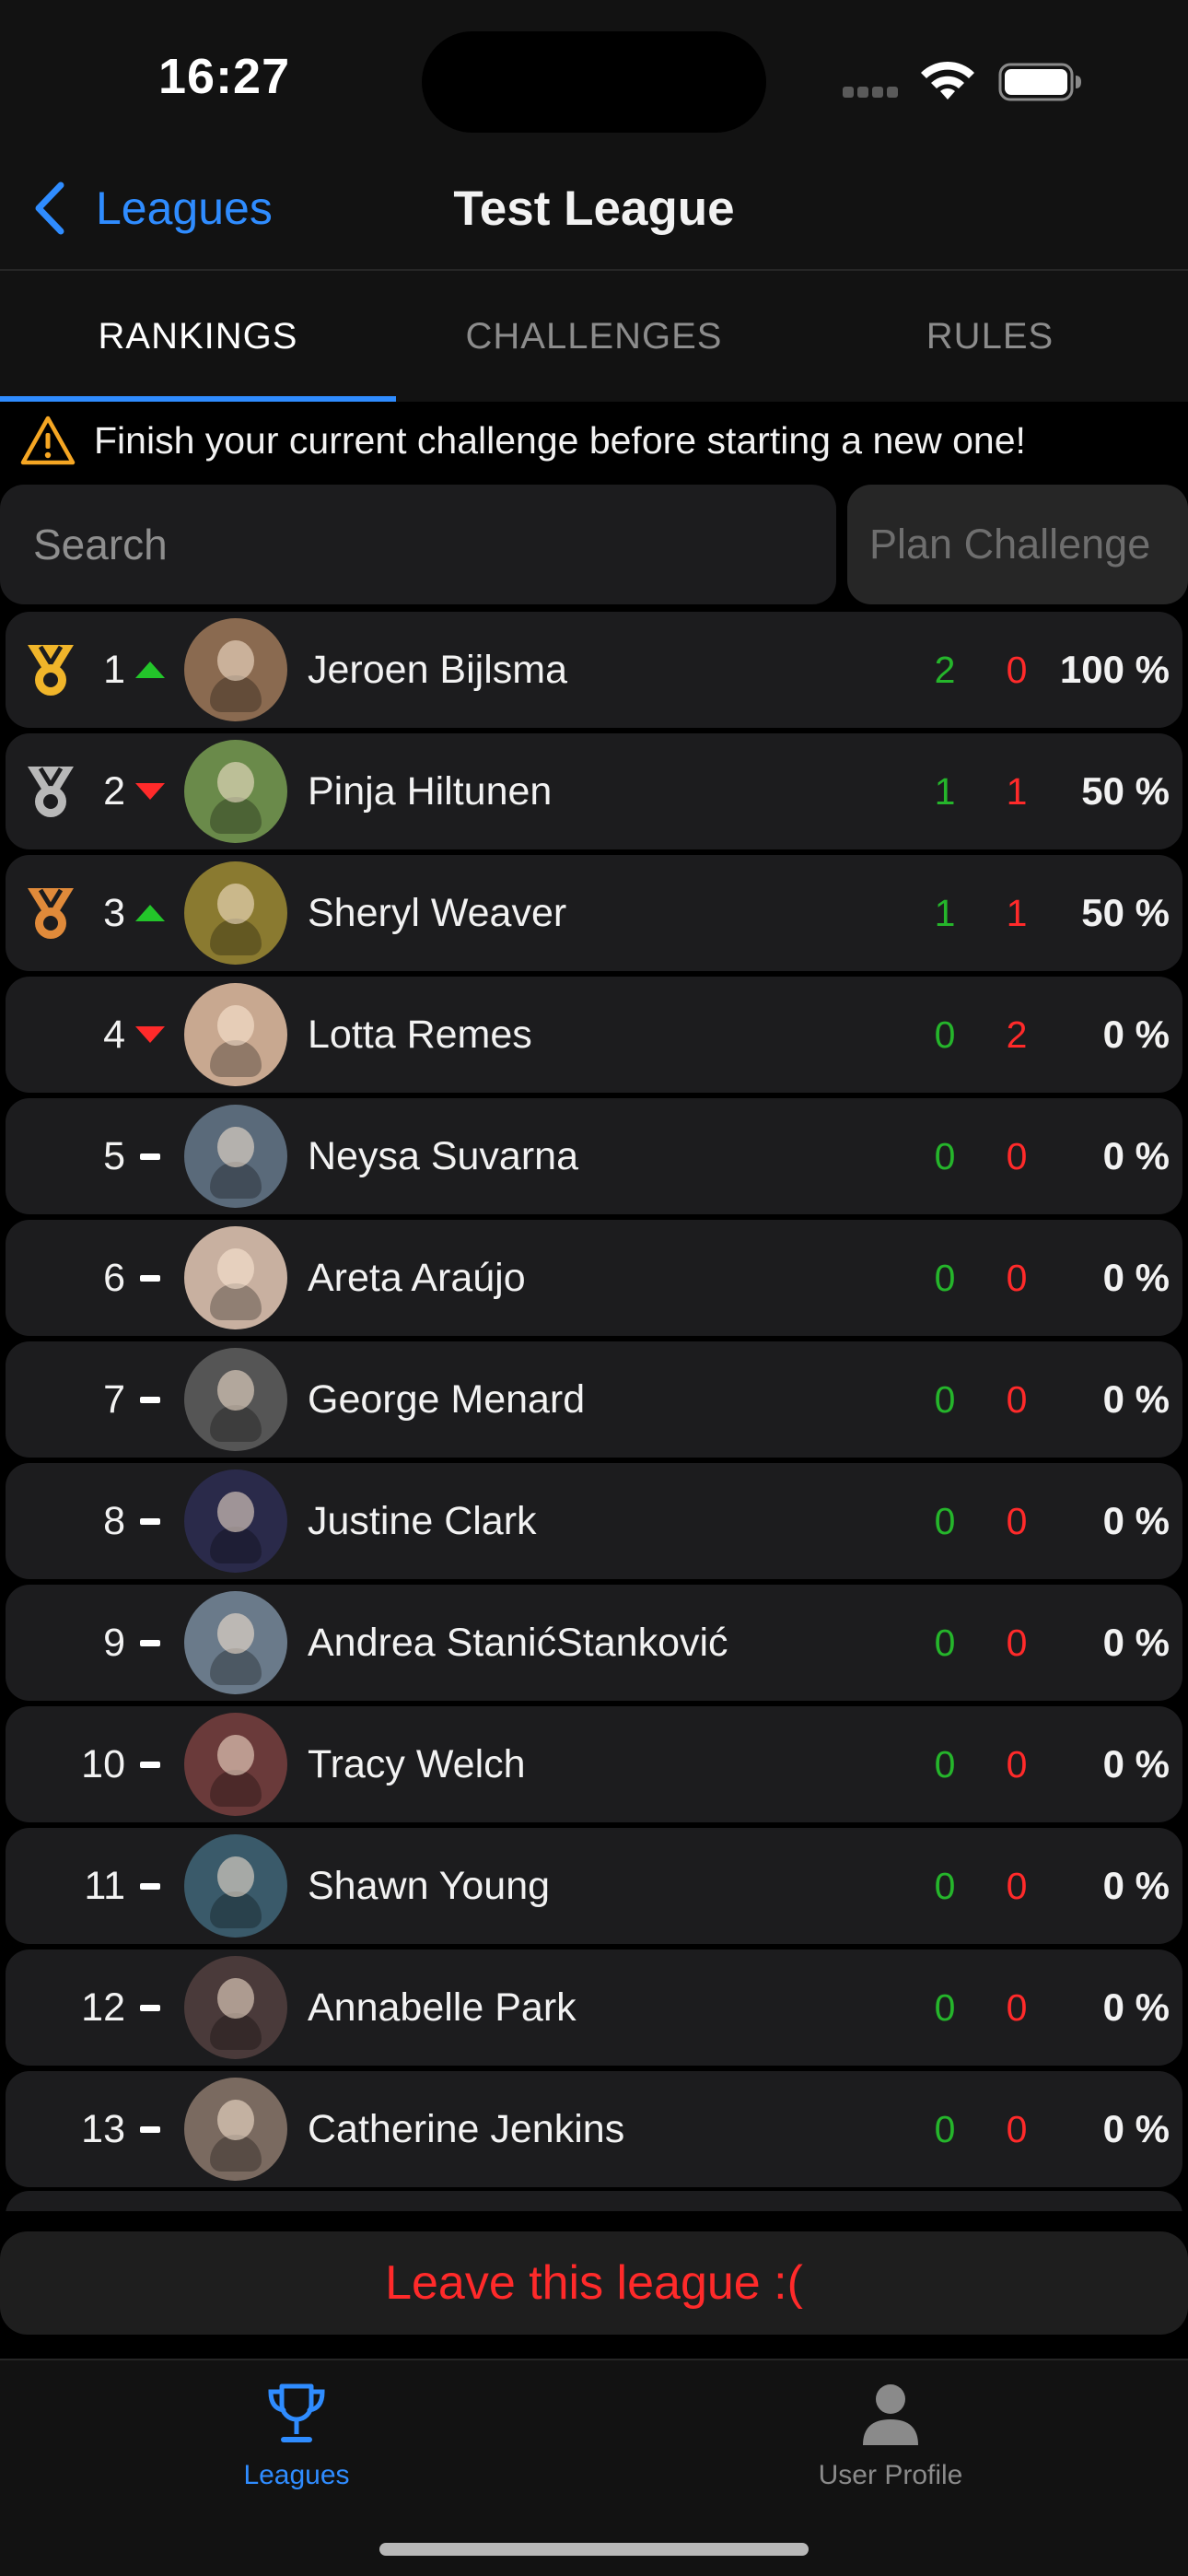 This screenshot has width=1188, height=2576. I want to click on leave-league-button: Leave this league :(, so click(594, 2283).